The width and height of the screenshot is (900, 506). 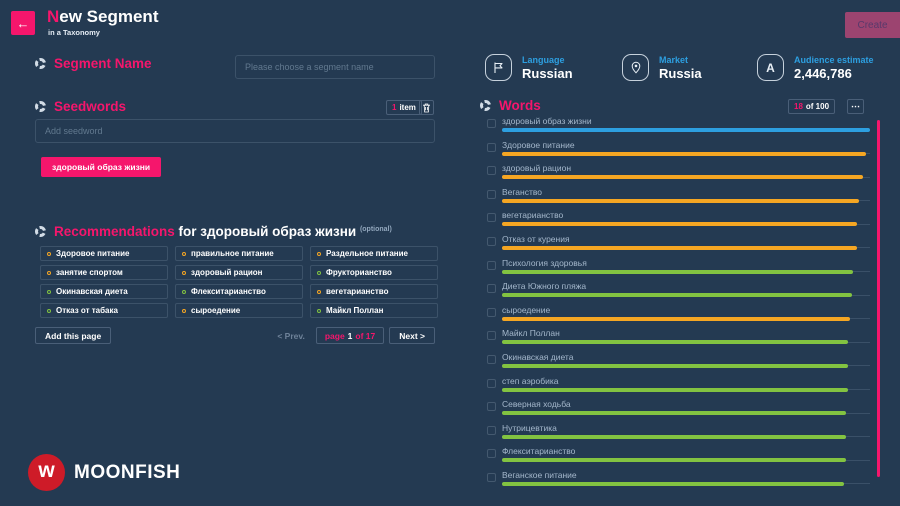 I want to click on delete-seedwords-button, so click(x=426, y=107).